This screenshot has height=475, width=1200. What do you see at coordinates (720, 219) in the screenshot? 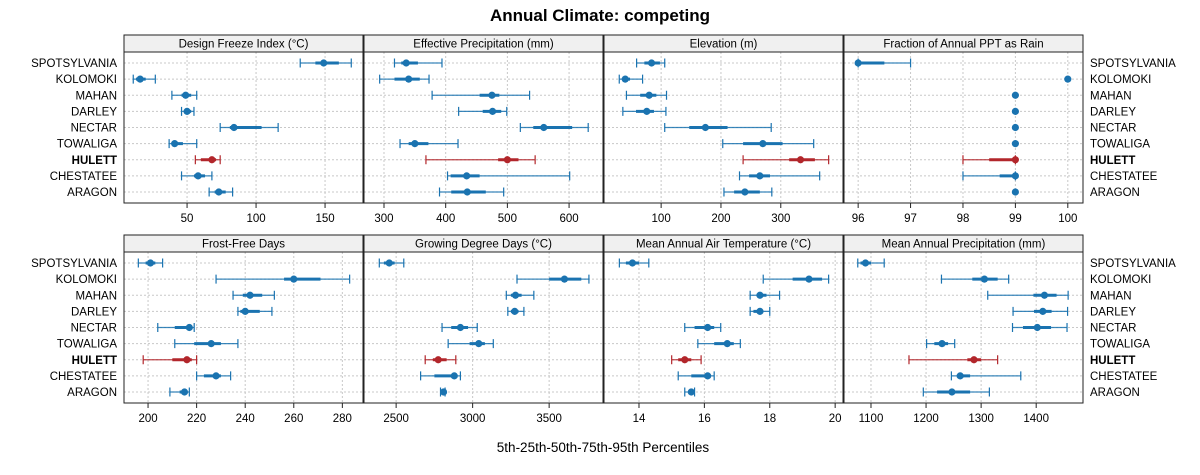
I see `x-tick-label: 200` at bounding box center [720, 219].